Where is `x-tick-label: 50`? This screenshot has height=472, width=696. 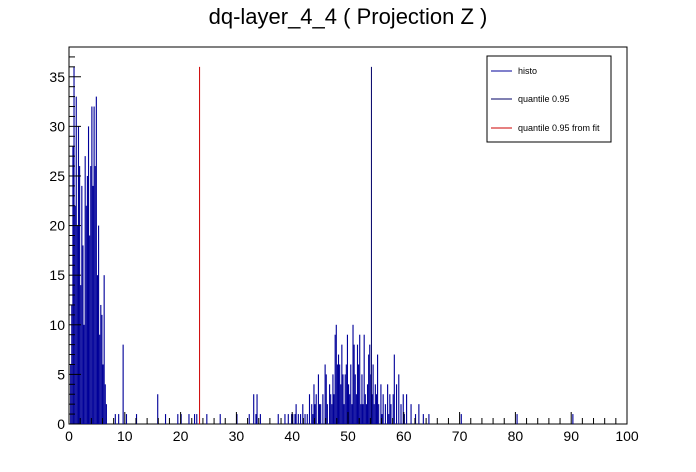
x-tick-label: 50 is located at coordinates (348, 436).